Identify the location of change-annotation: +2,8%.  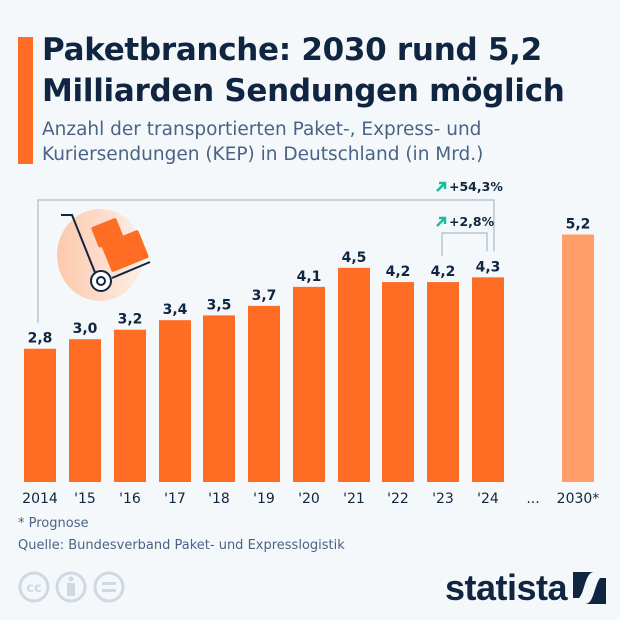
(472, 221).